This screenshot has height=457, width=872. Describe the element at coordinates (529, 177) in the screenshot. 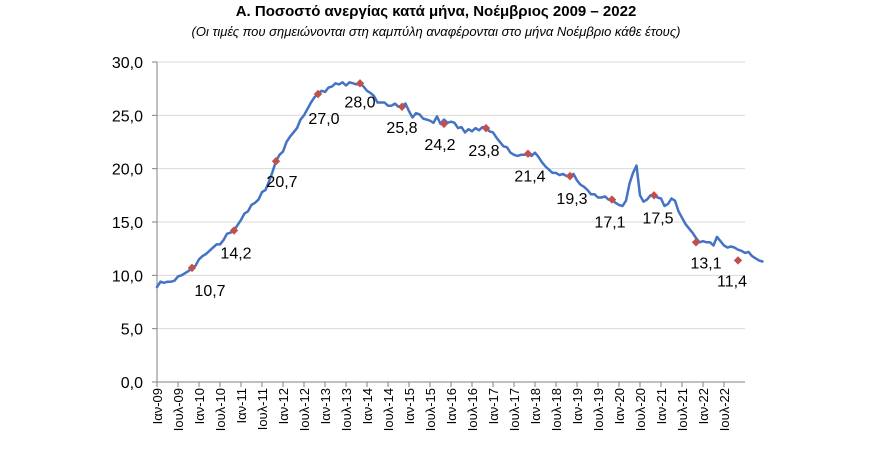

I see `data-label: 21,4` at that location.